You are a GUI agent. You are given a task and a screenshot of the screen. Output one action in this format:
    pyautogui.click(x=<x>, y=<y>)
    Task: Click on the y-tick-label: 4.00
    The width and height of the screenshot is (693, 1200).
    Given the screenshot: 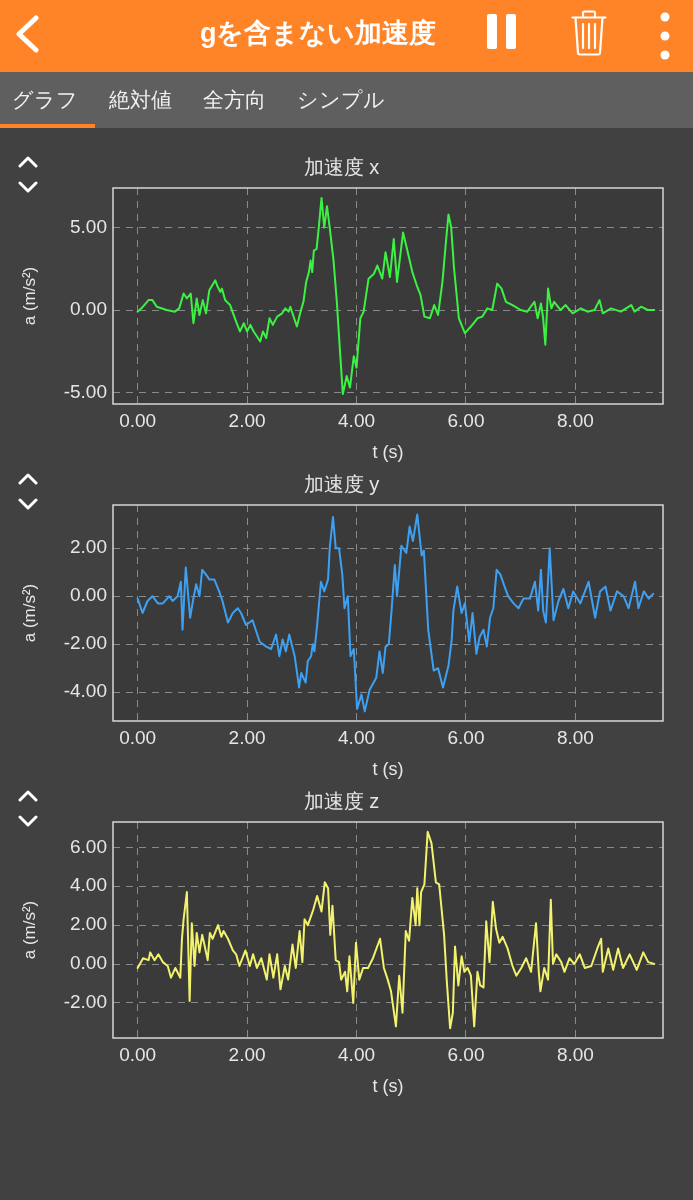 What is the action you would take?
    pyautogui.click(x=88, y=885)
    